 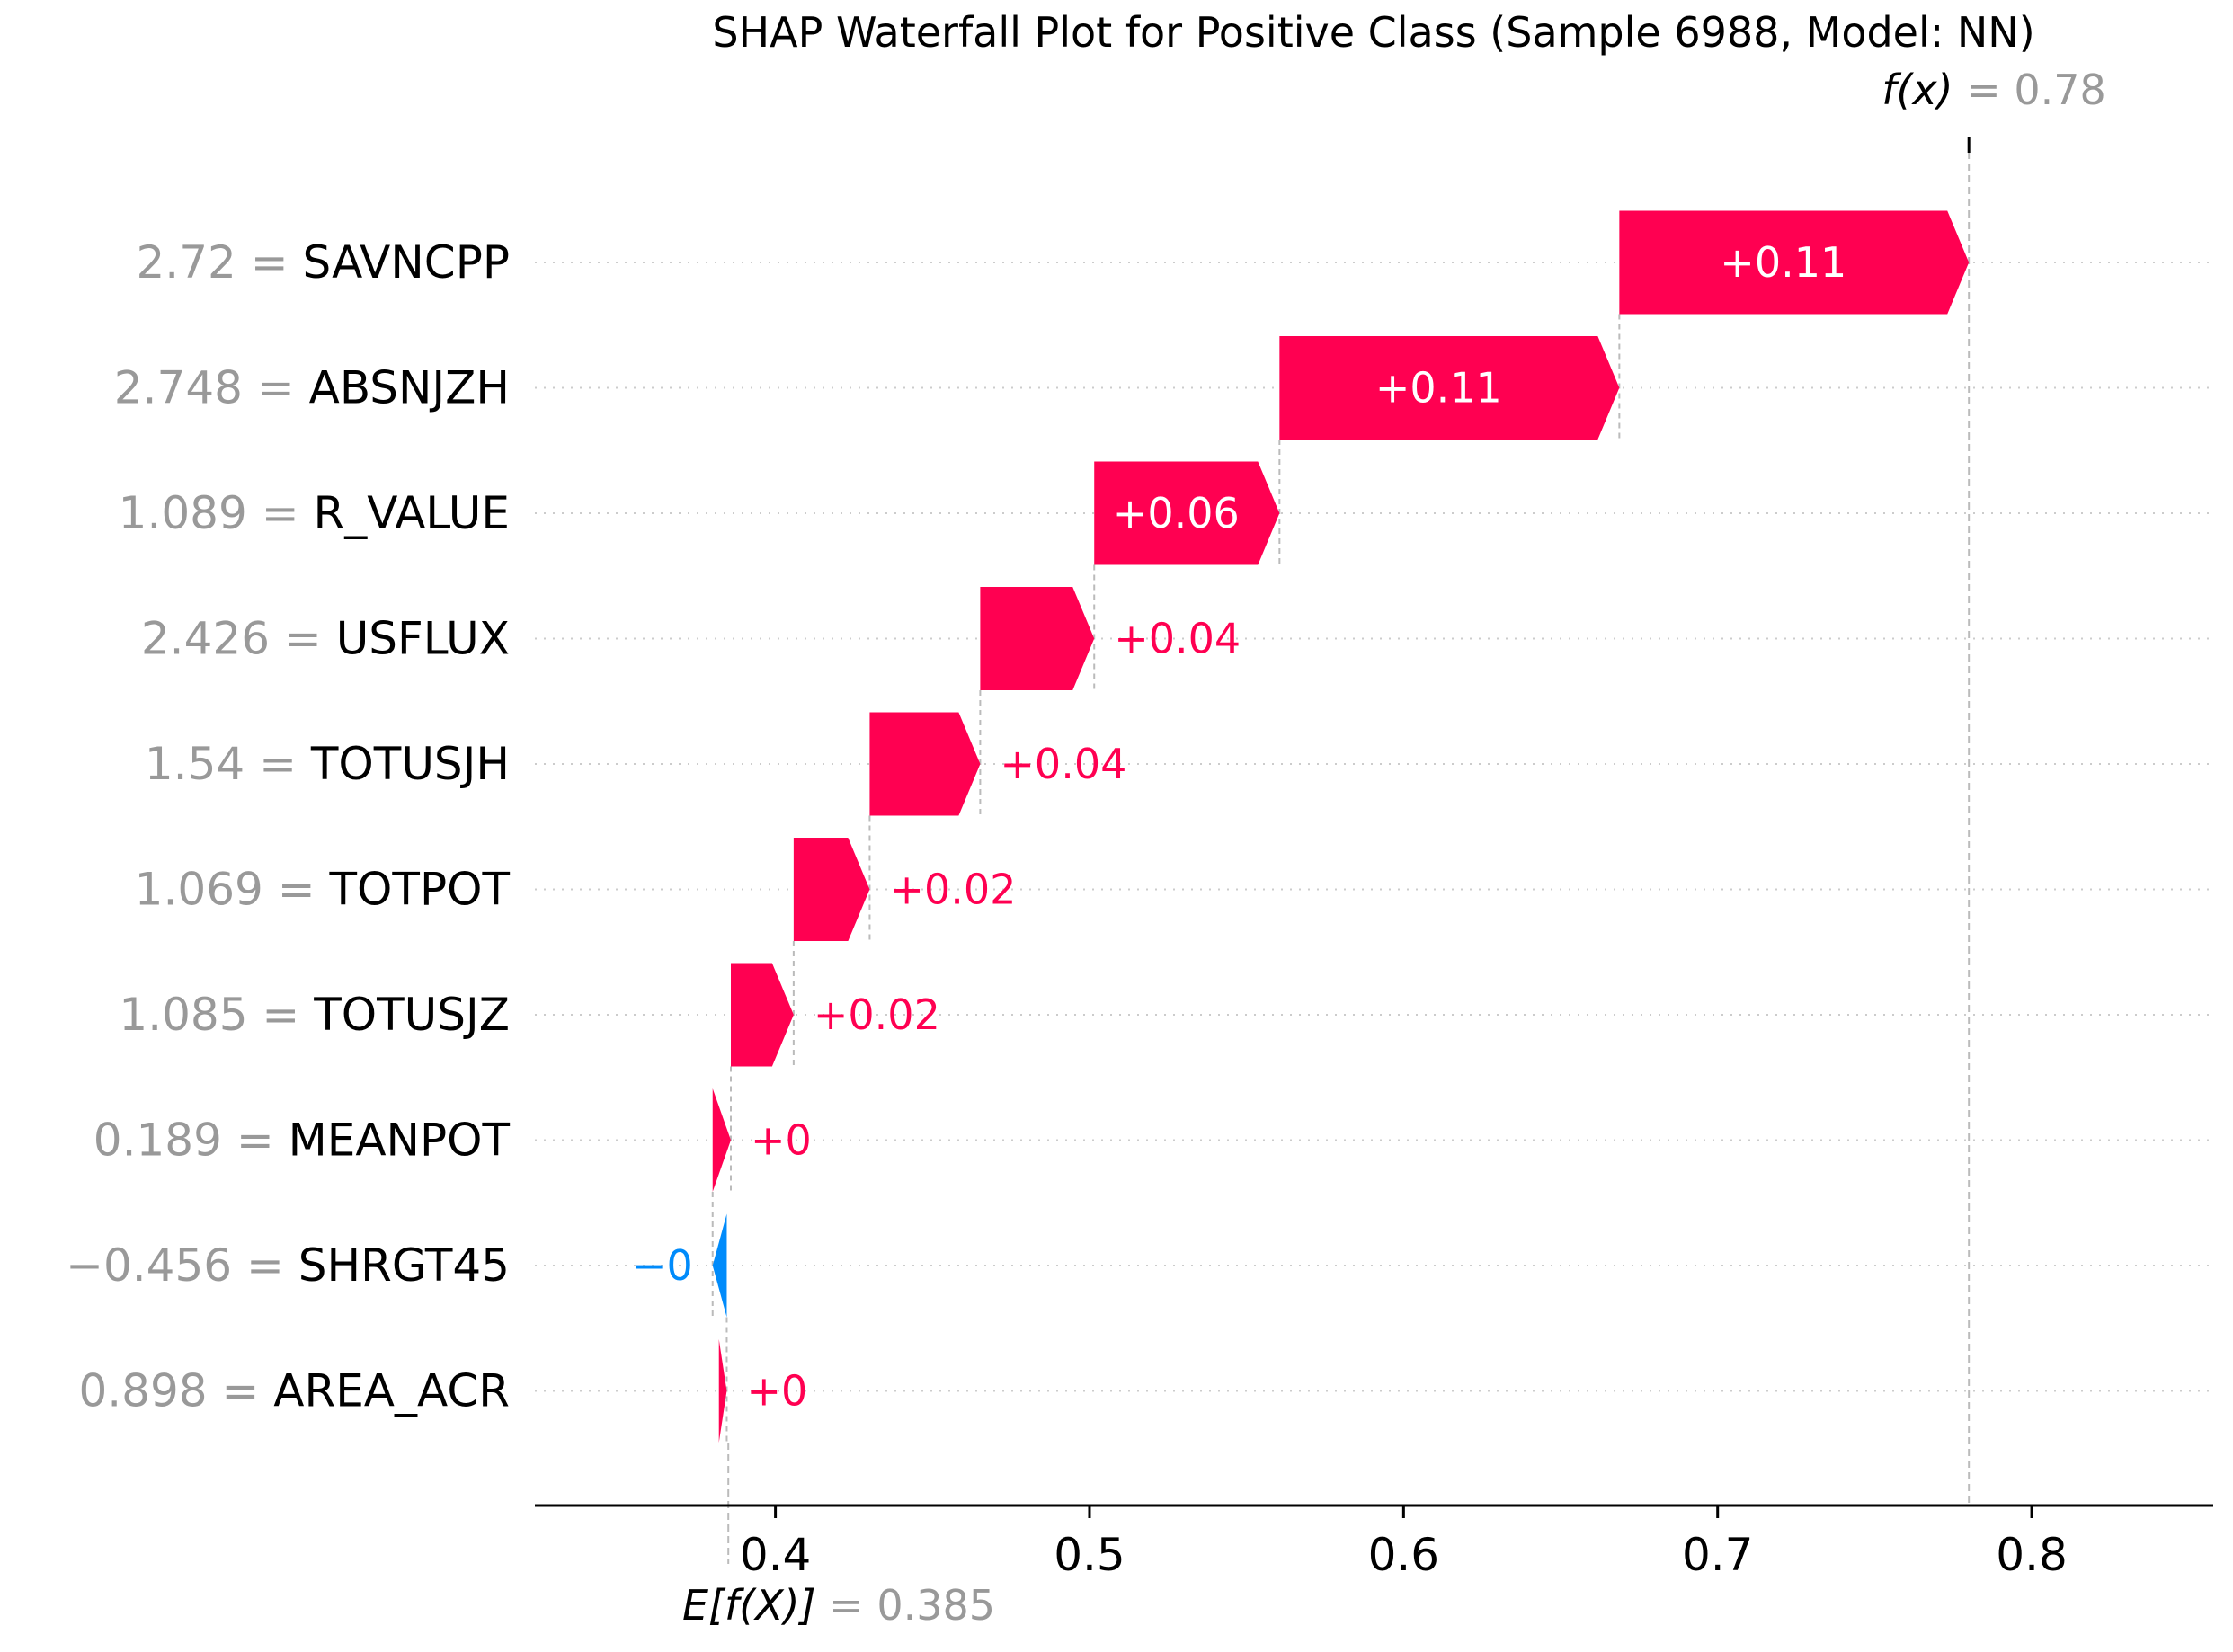 What do you see at coordinates (182, 1265) in the screenshot?
I see `feature-value: −0.456 =` at bounding box center [182, 1265].